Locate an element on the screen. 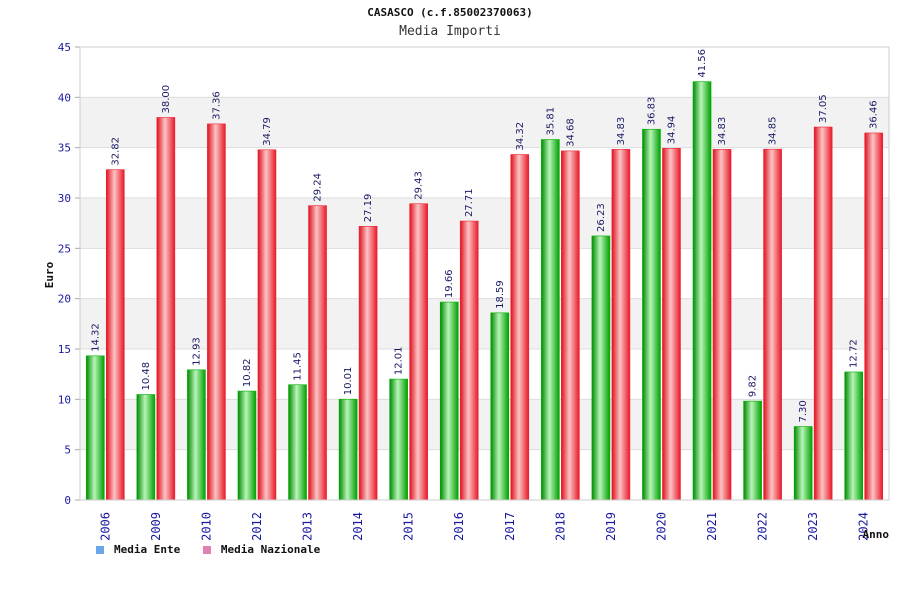 Image resolution: width=900 pixels, height=600 pixels. bar-value-label: 12.72 is located at coordinates (854, 353).